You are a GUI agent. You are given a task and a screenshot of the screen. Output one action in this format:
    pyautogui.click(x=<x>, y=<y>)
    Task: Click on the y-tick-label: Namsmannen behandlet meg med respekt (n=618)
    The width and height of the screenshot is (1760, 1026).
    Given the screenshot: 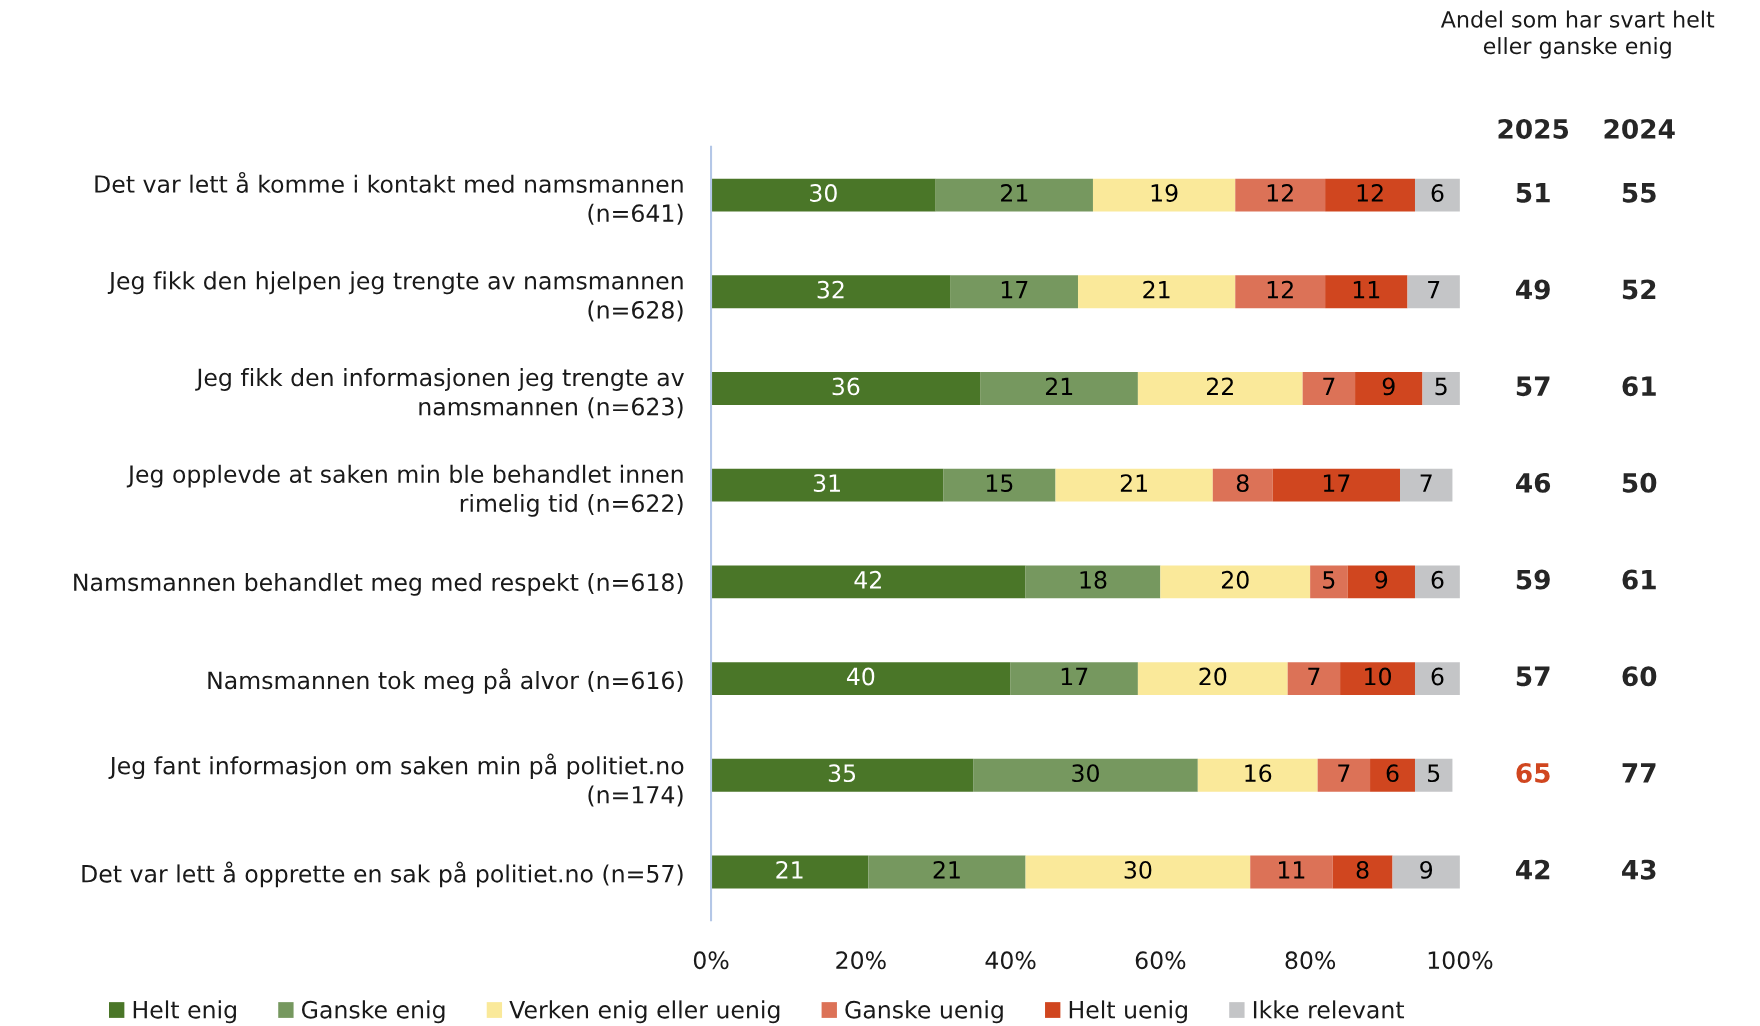 What is the action you would take?
    pyautogui.click(x=378, y=584)
    